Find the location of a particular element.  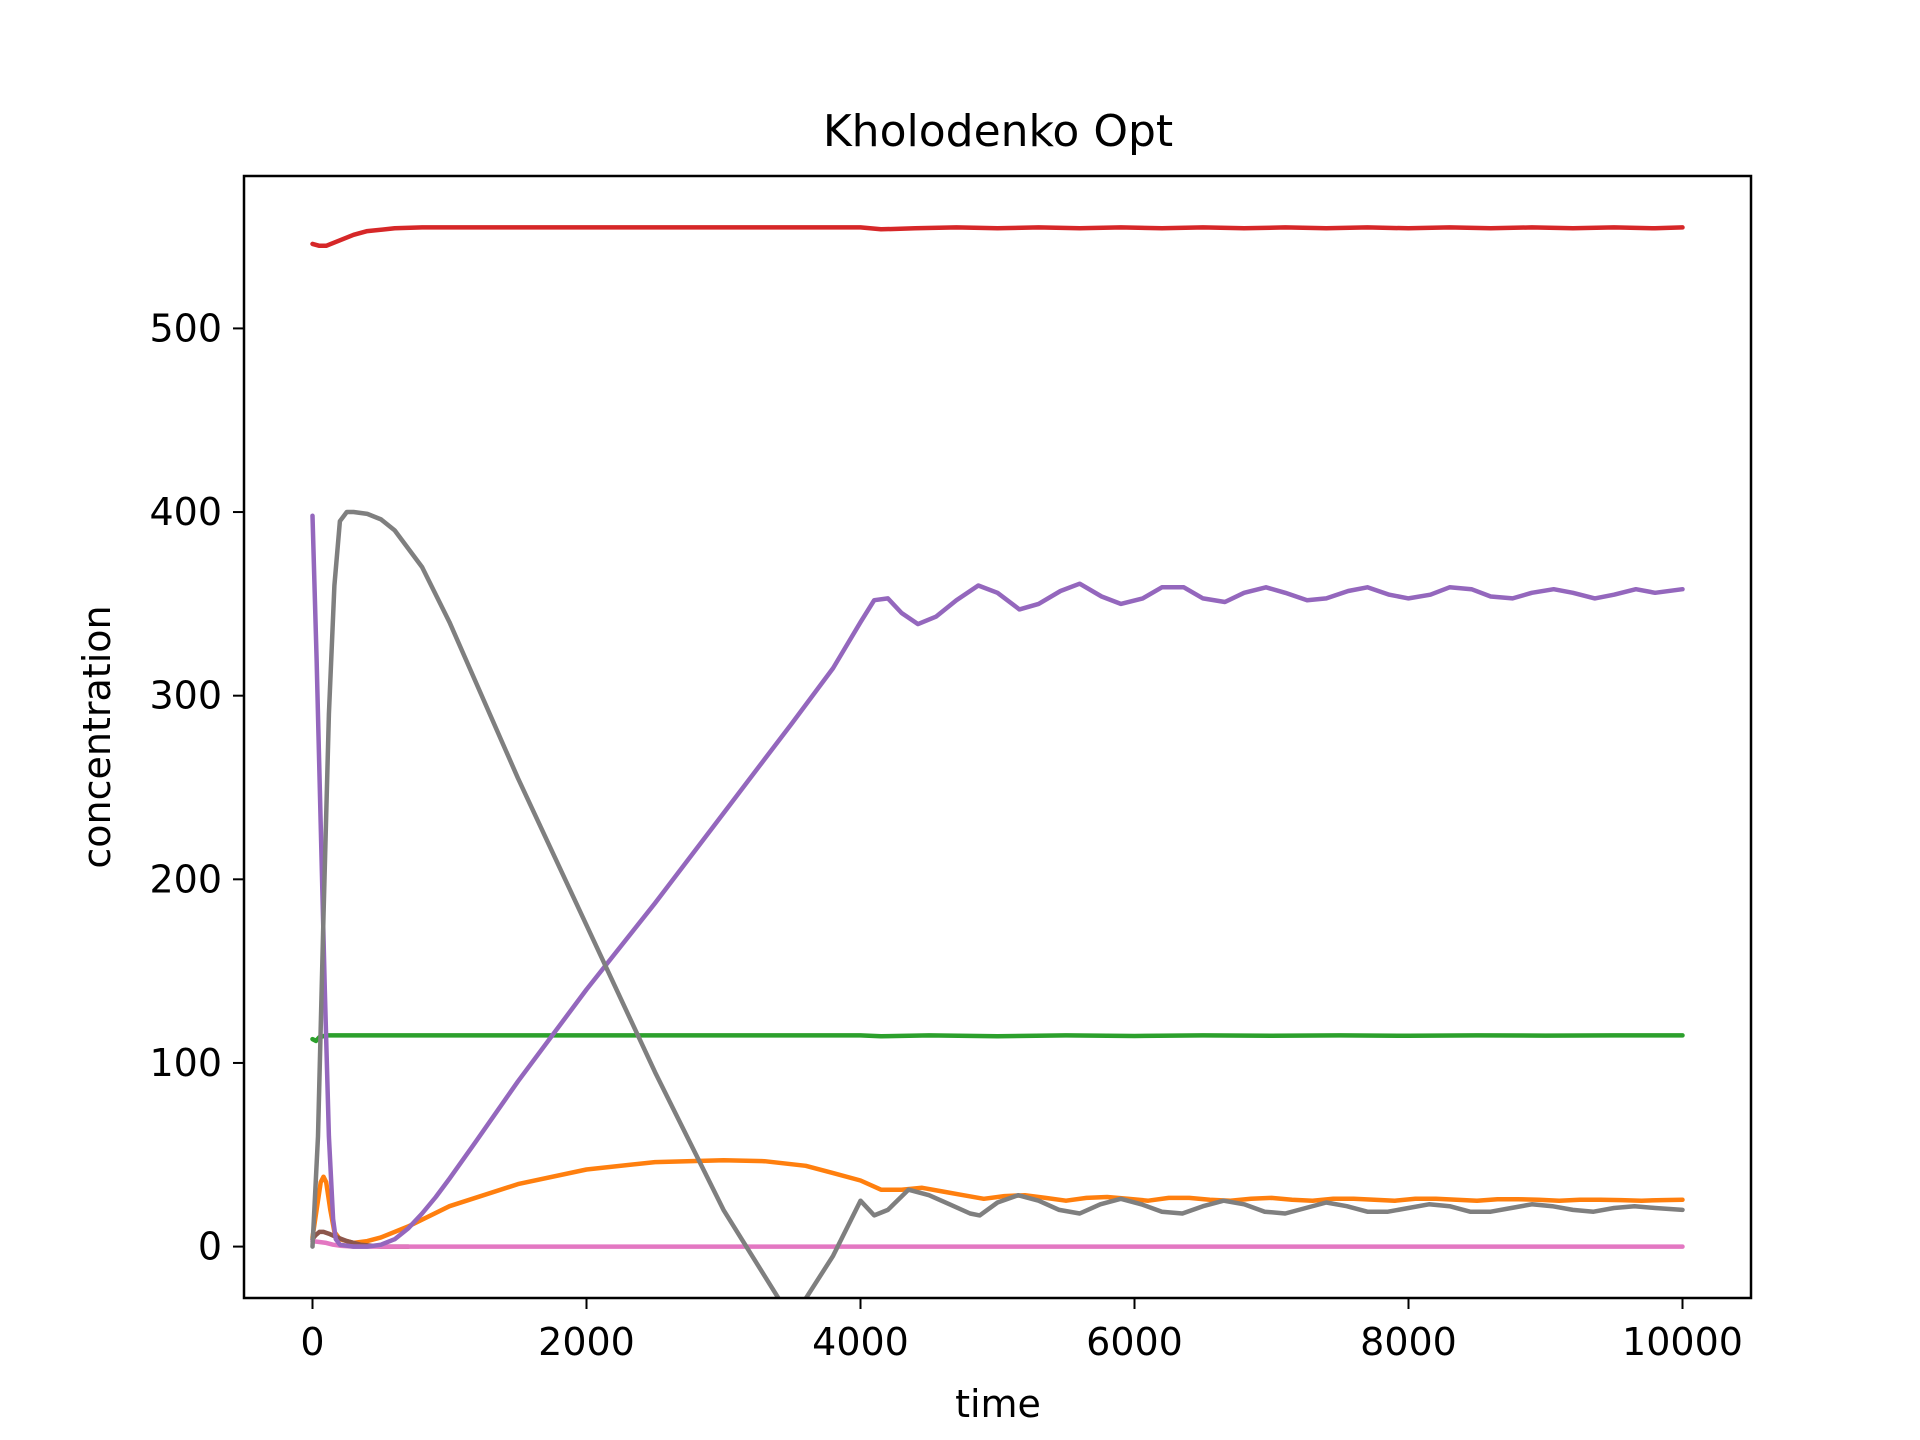

y-axis-label: concentration is located at coordinates (97, 736).